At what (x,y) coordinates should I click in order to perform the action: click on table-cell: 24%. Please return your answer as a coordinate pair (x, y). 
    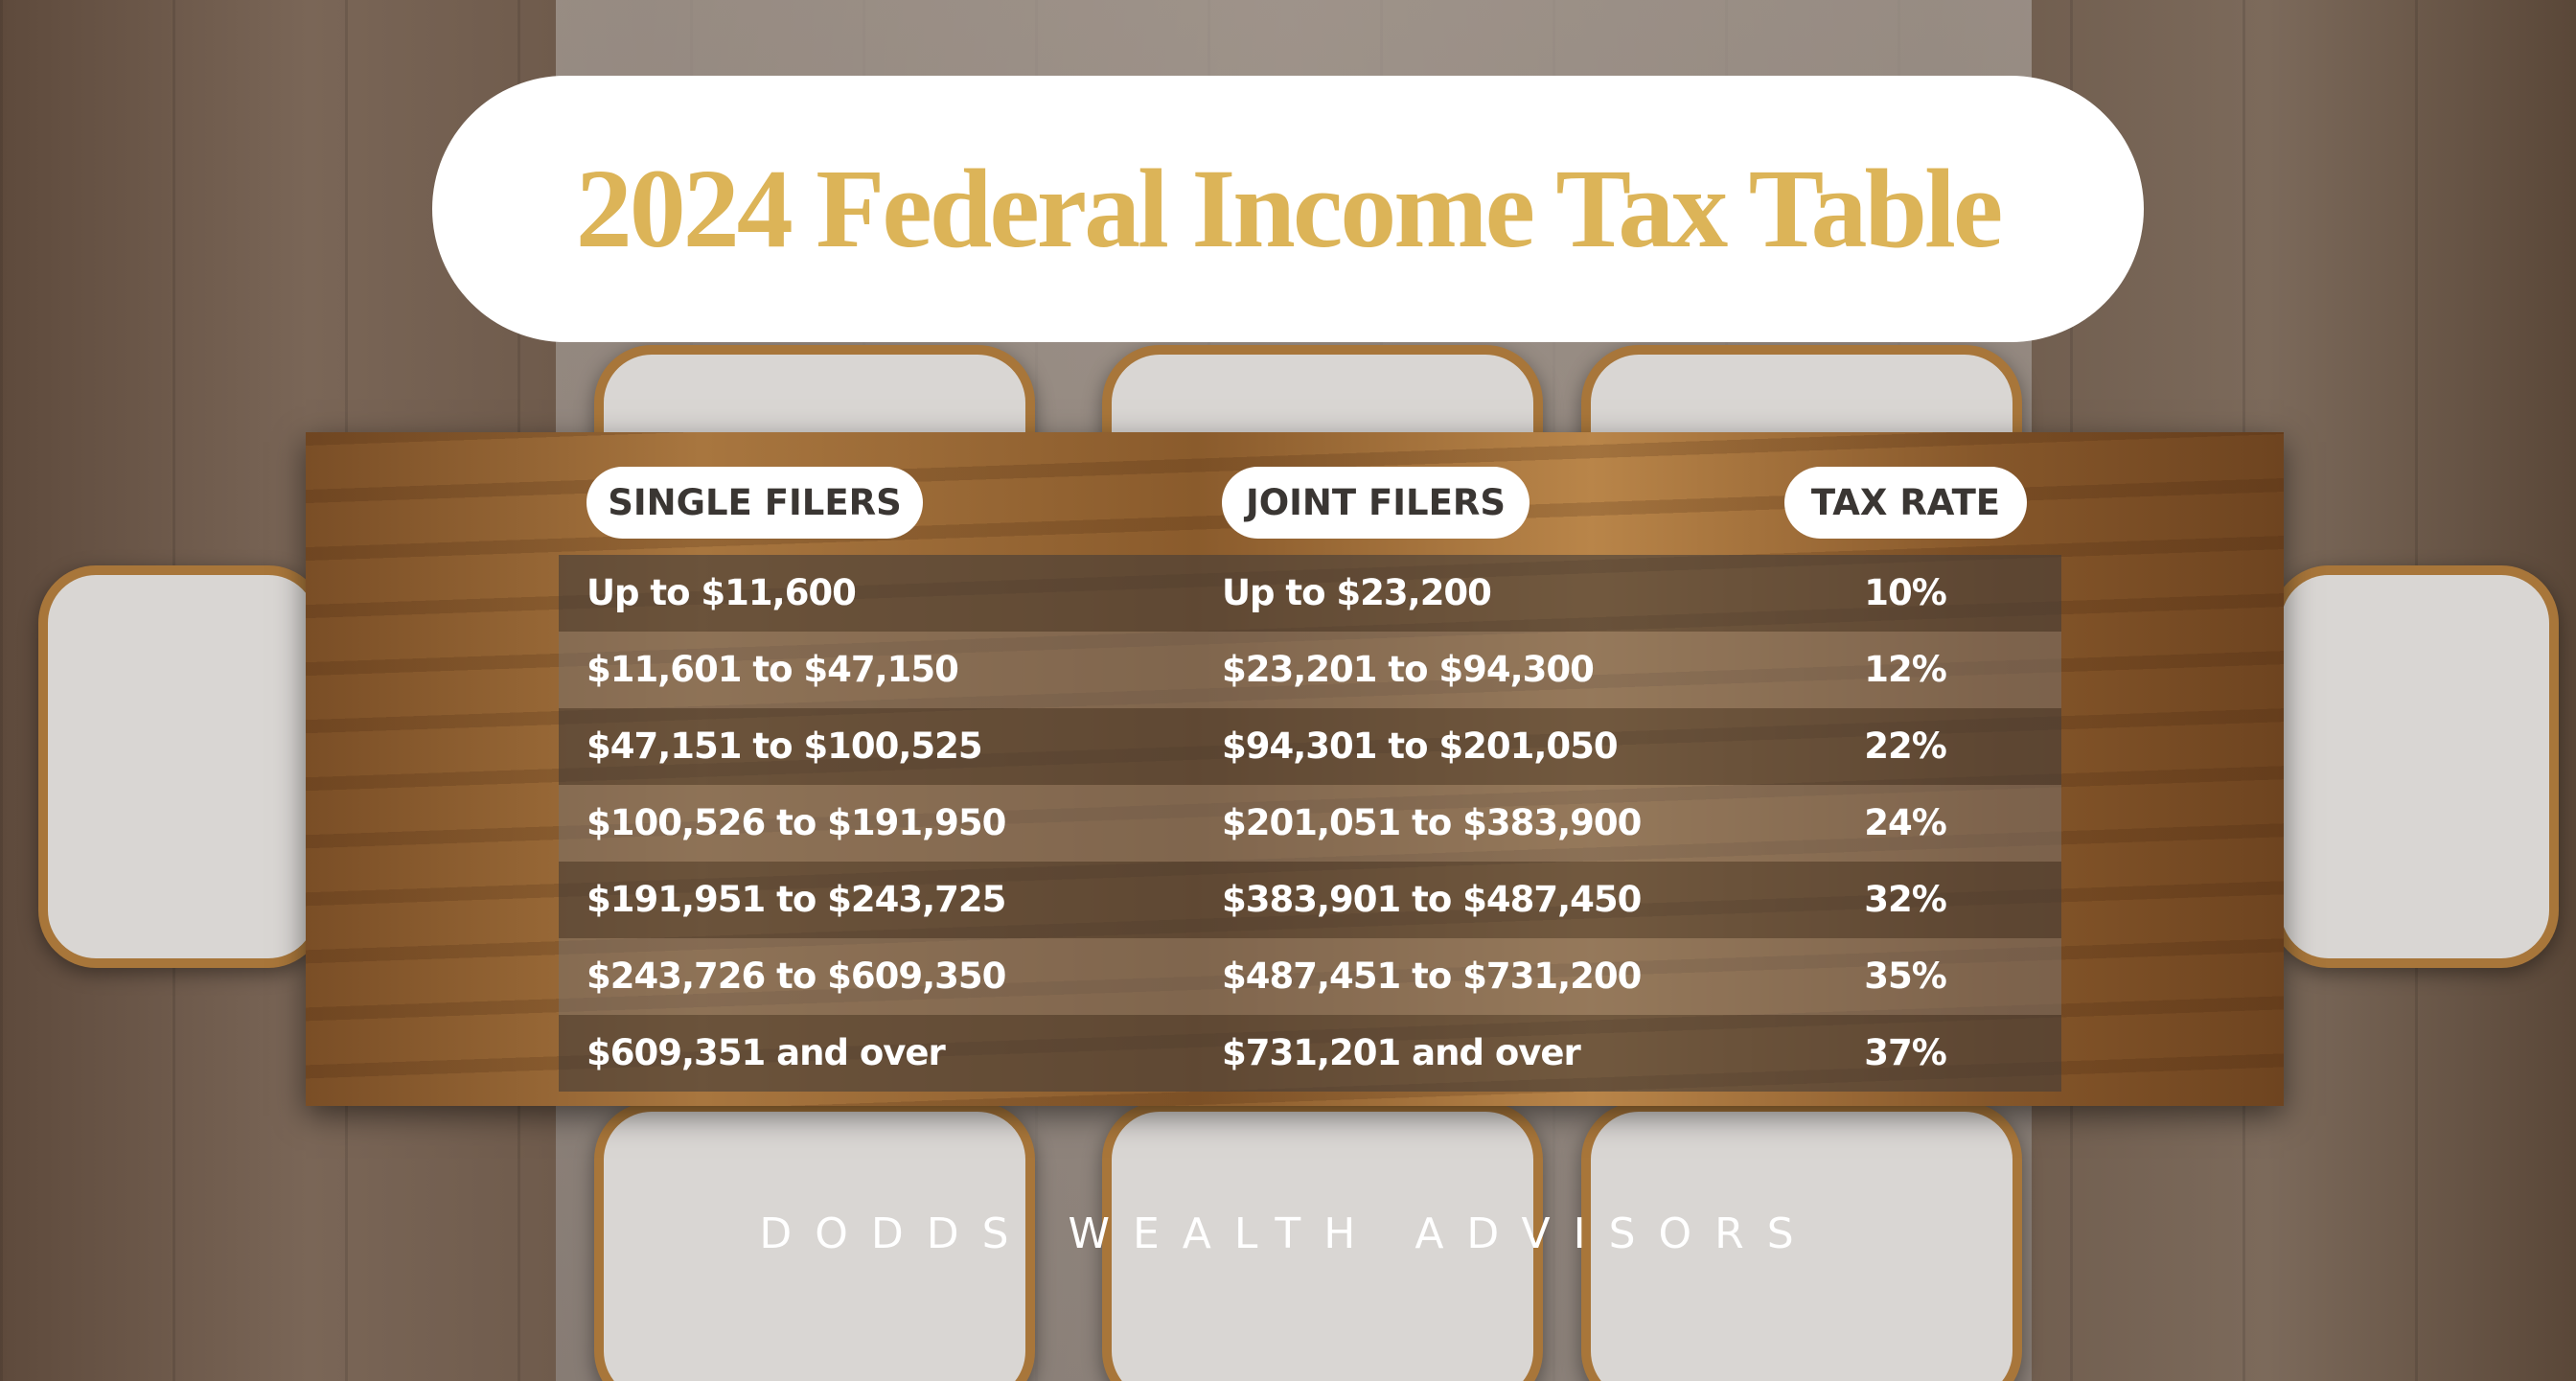
    Looking at the image, I should click on (1905, 823).